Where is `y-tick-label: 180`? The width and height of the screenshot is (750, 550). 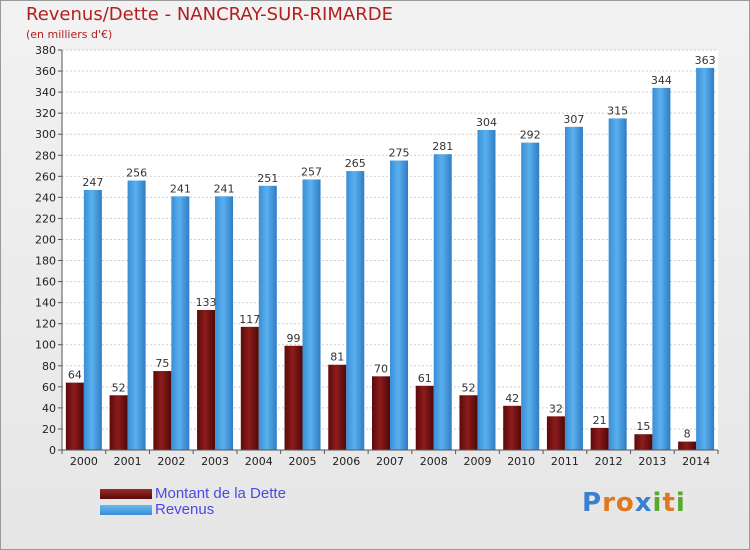
y-tick-label: 180 is located at coordinates (45, 261).